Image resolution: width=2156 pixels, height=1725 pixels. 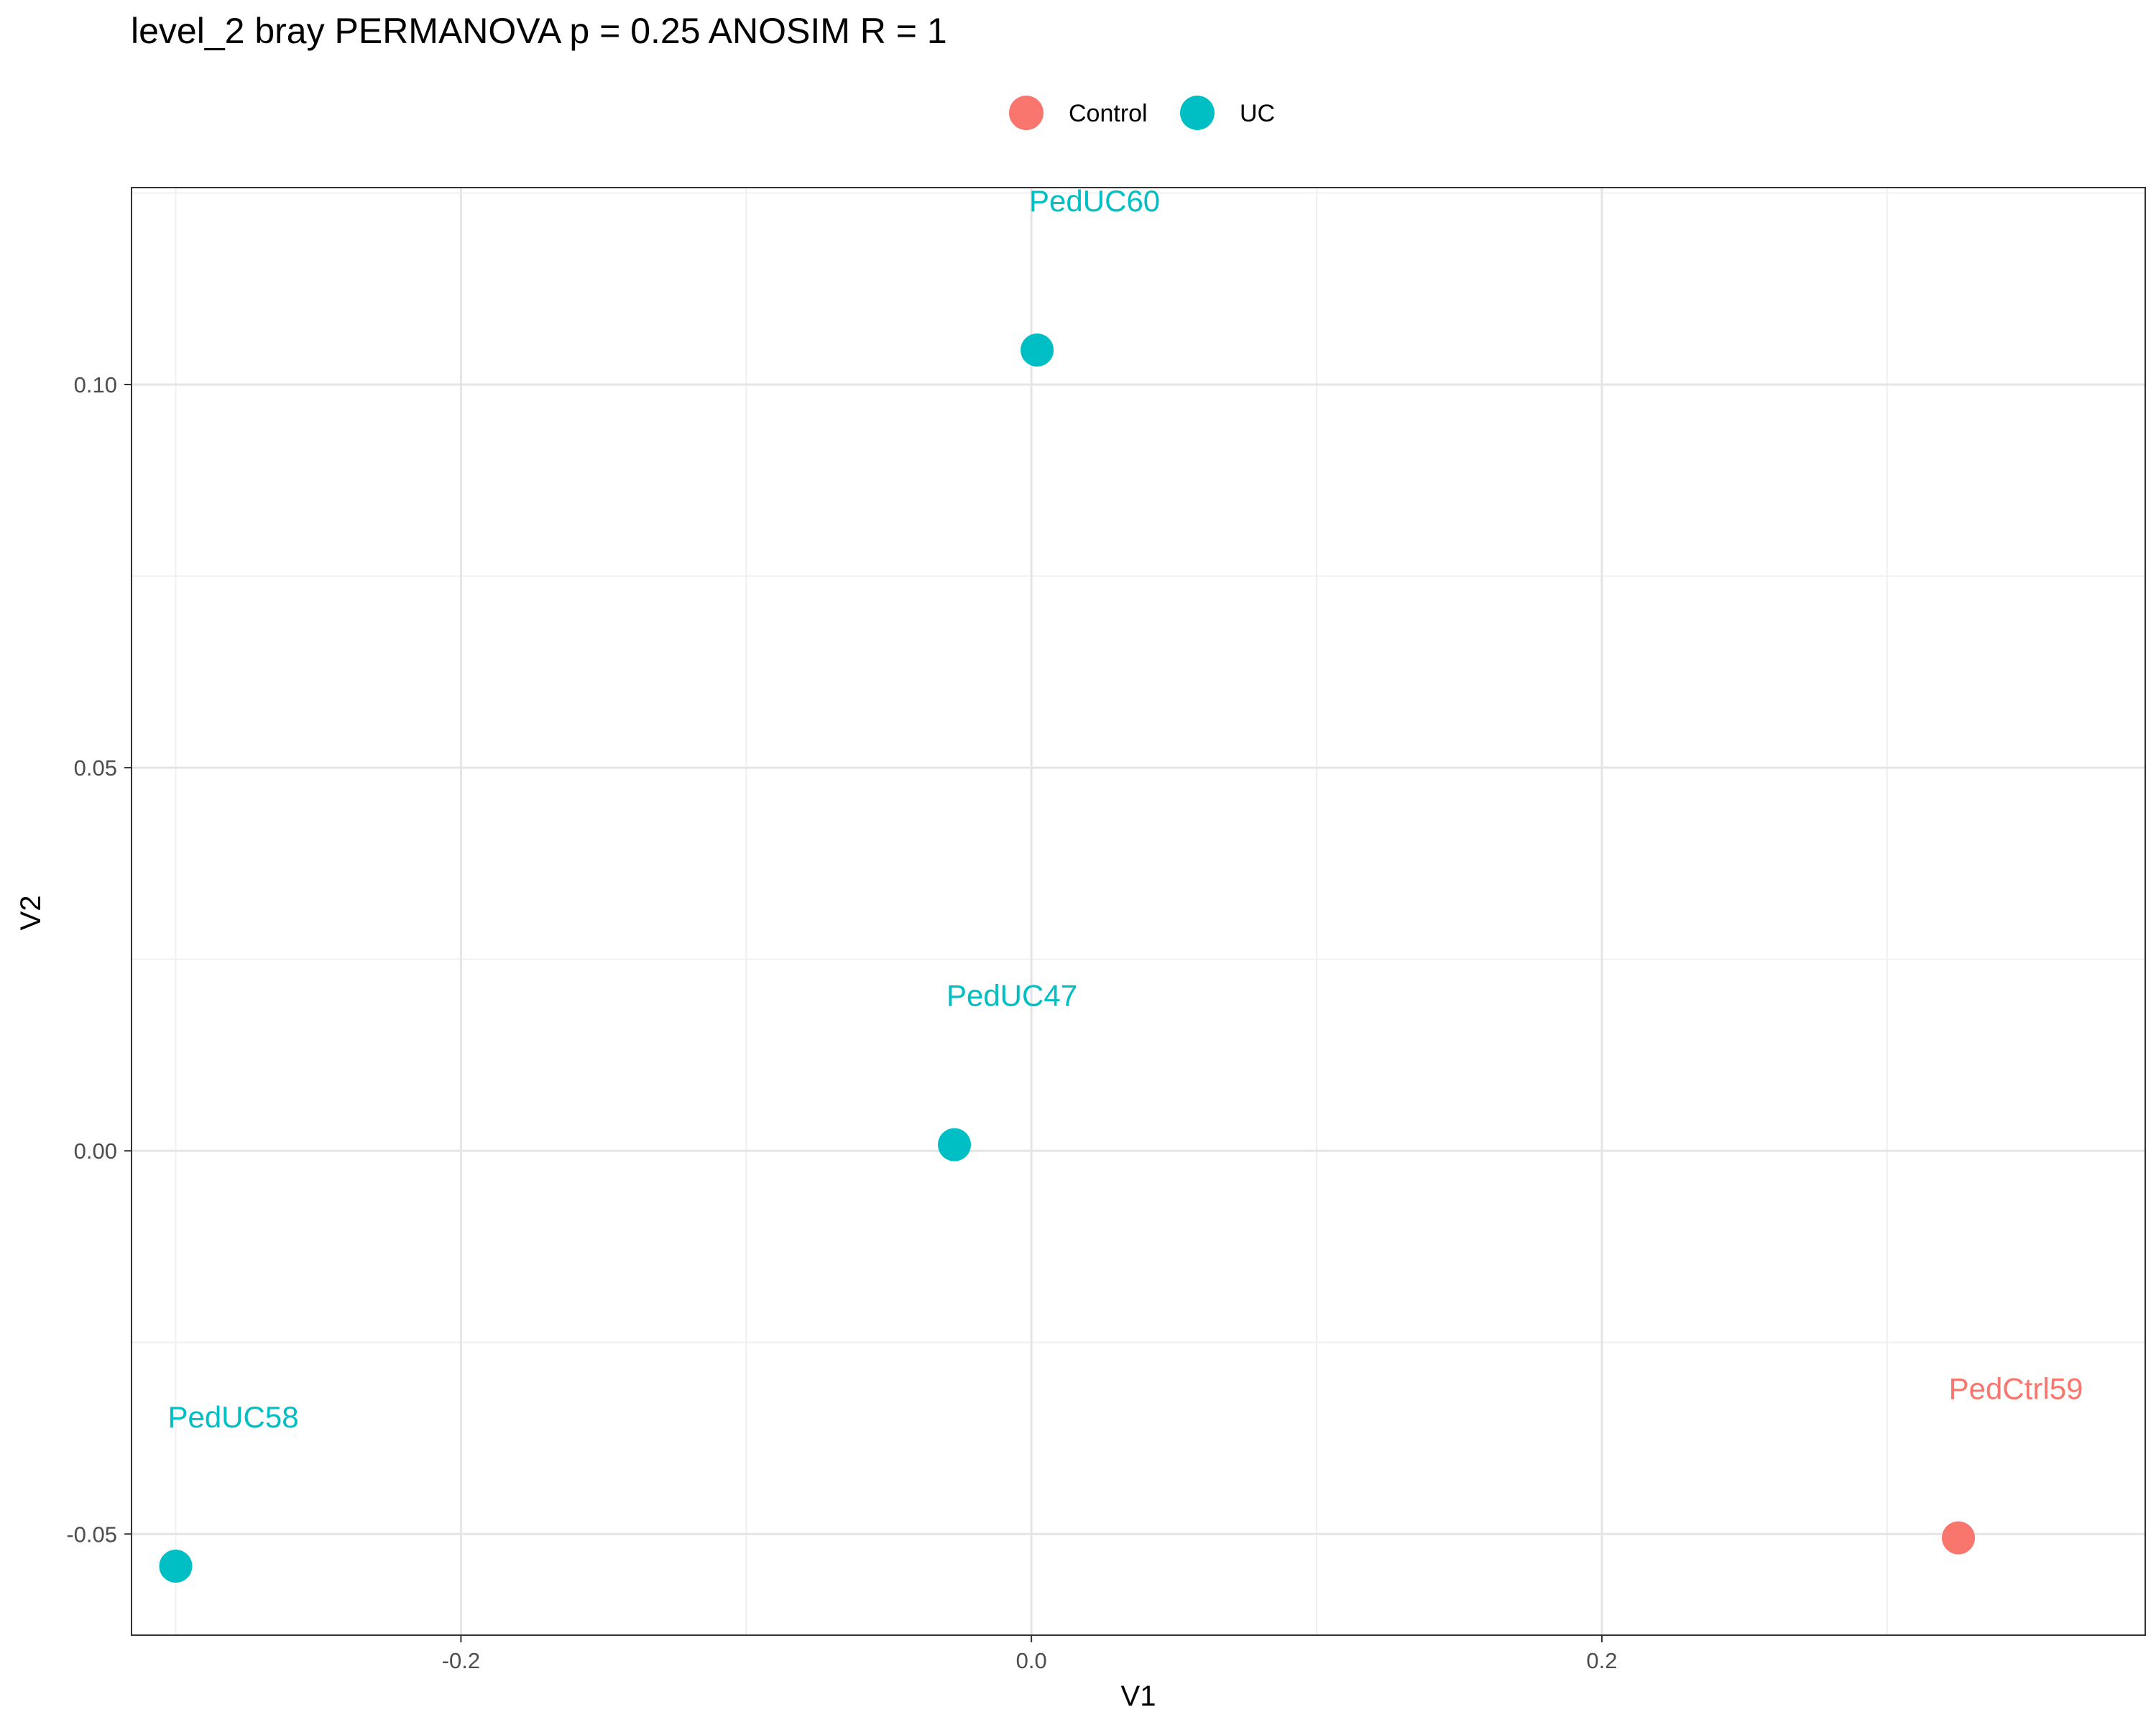 I want to click on legend-key-uc, so click(x=1197, y=113).